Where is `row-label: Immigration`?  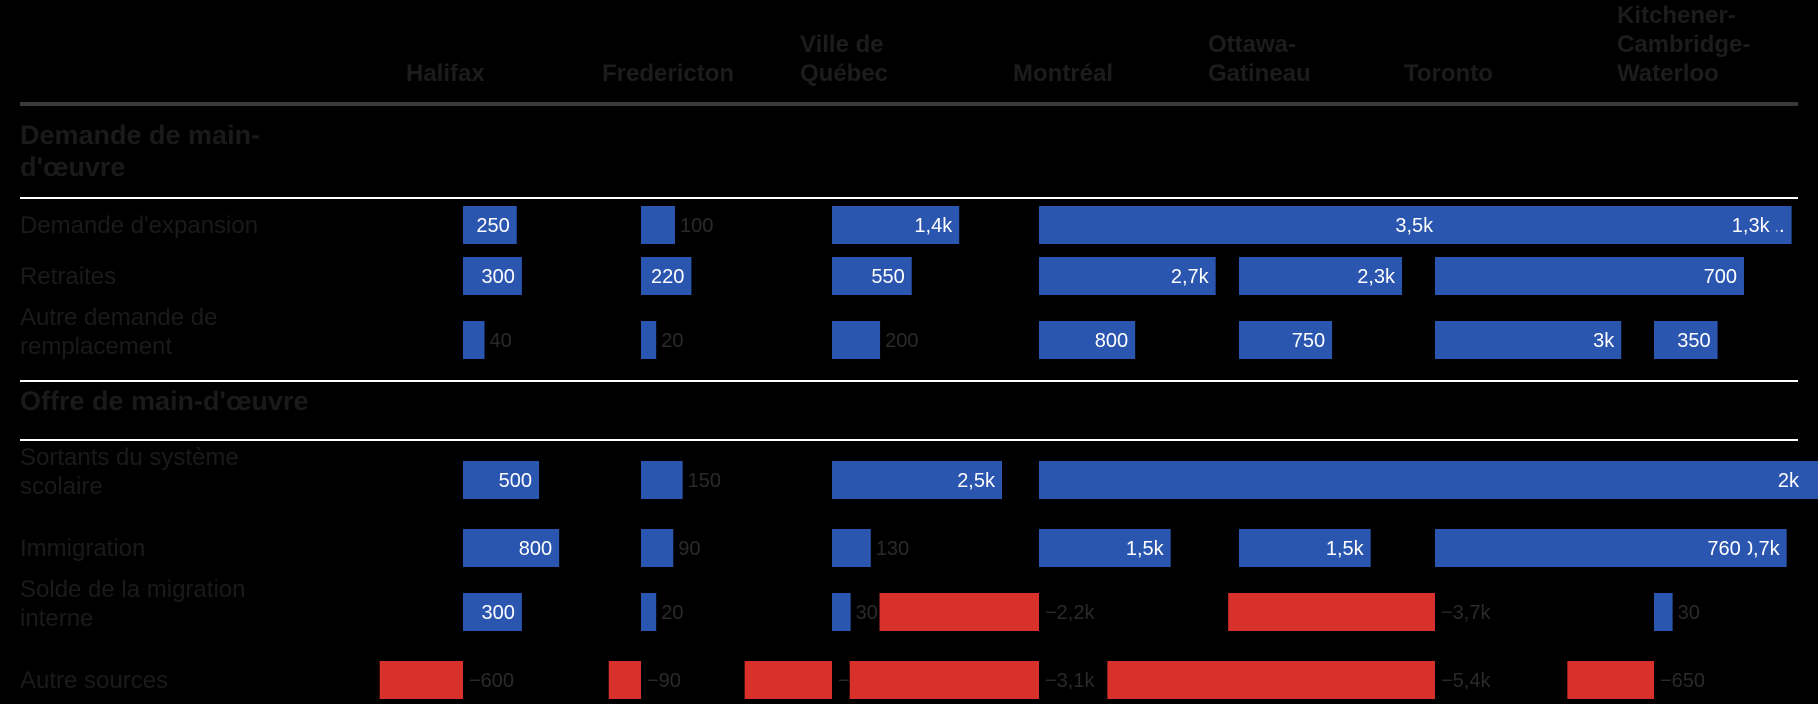
row-label: Immigration is located at coordinates (82, 548).